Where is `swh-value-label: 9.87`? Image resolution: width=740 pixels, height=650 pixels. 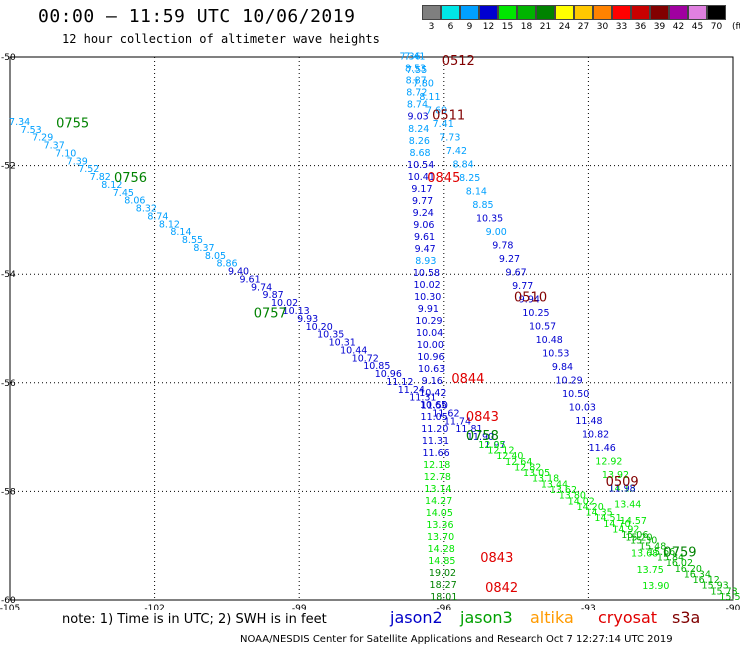
swh-value-label: 9.87 is located at coordinates (273, 295).